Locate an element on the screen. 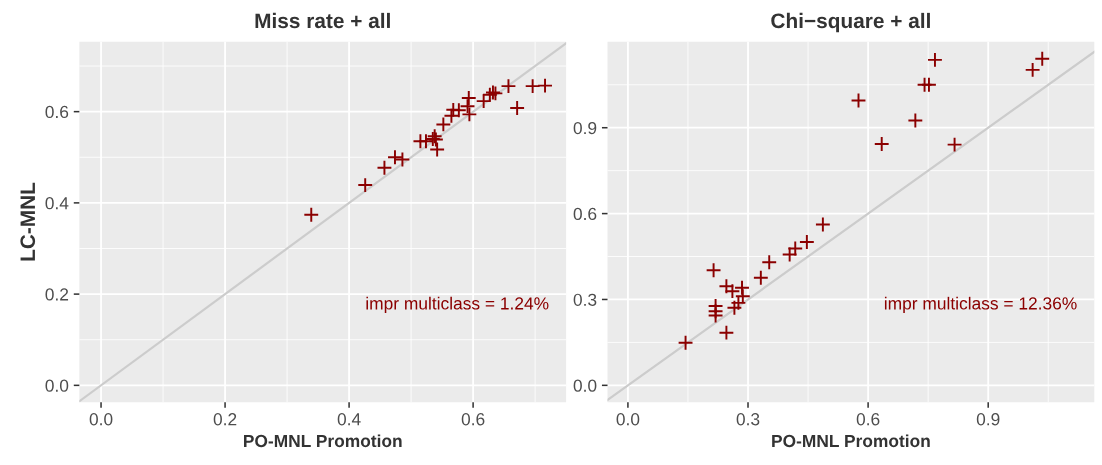 This screenshot has height=465, width=1102. annotation: impr multiclass = 12.36% is located at coordinates (980, 305).